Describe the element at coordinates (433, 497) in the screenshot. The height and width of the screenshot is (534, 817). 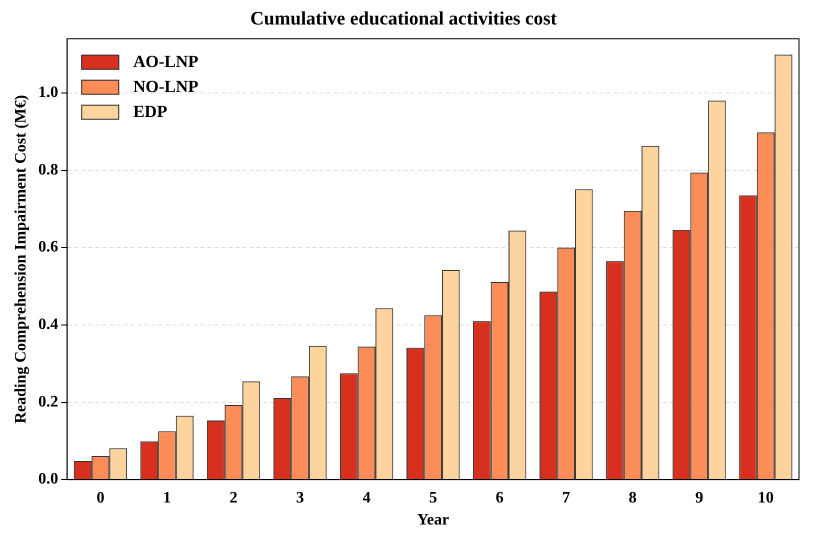
I see `x-tick-label: 5` at that location.